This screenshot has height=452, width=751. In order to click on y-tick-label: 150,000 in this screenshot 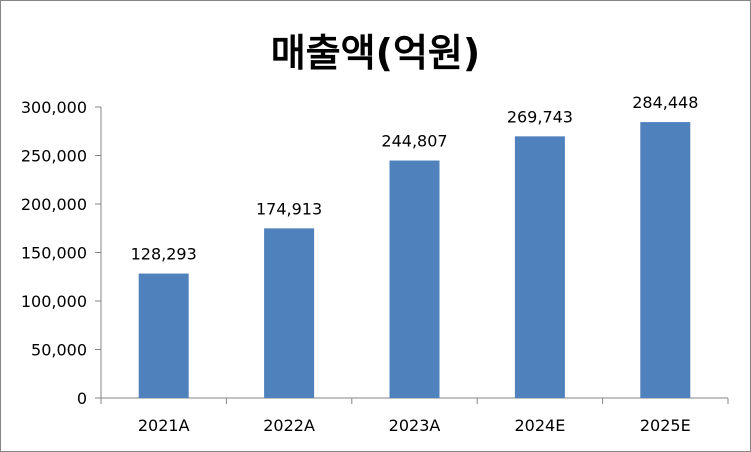, I will do `click(54, 253)`.